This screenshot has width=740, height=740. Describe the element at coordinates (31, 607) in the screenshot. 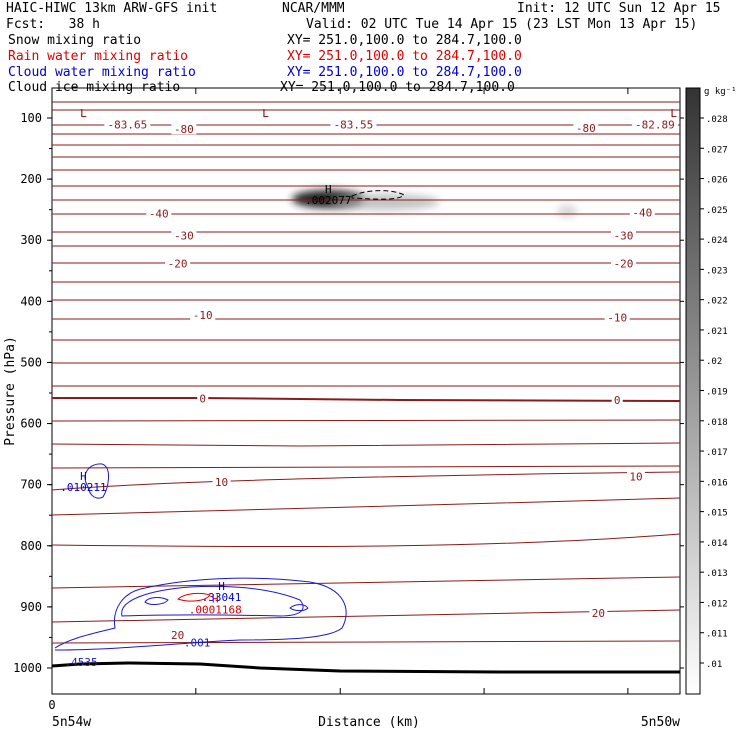

I see `y-tick-label: 900` at that location.